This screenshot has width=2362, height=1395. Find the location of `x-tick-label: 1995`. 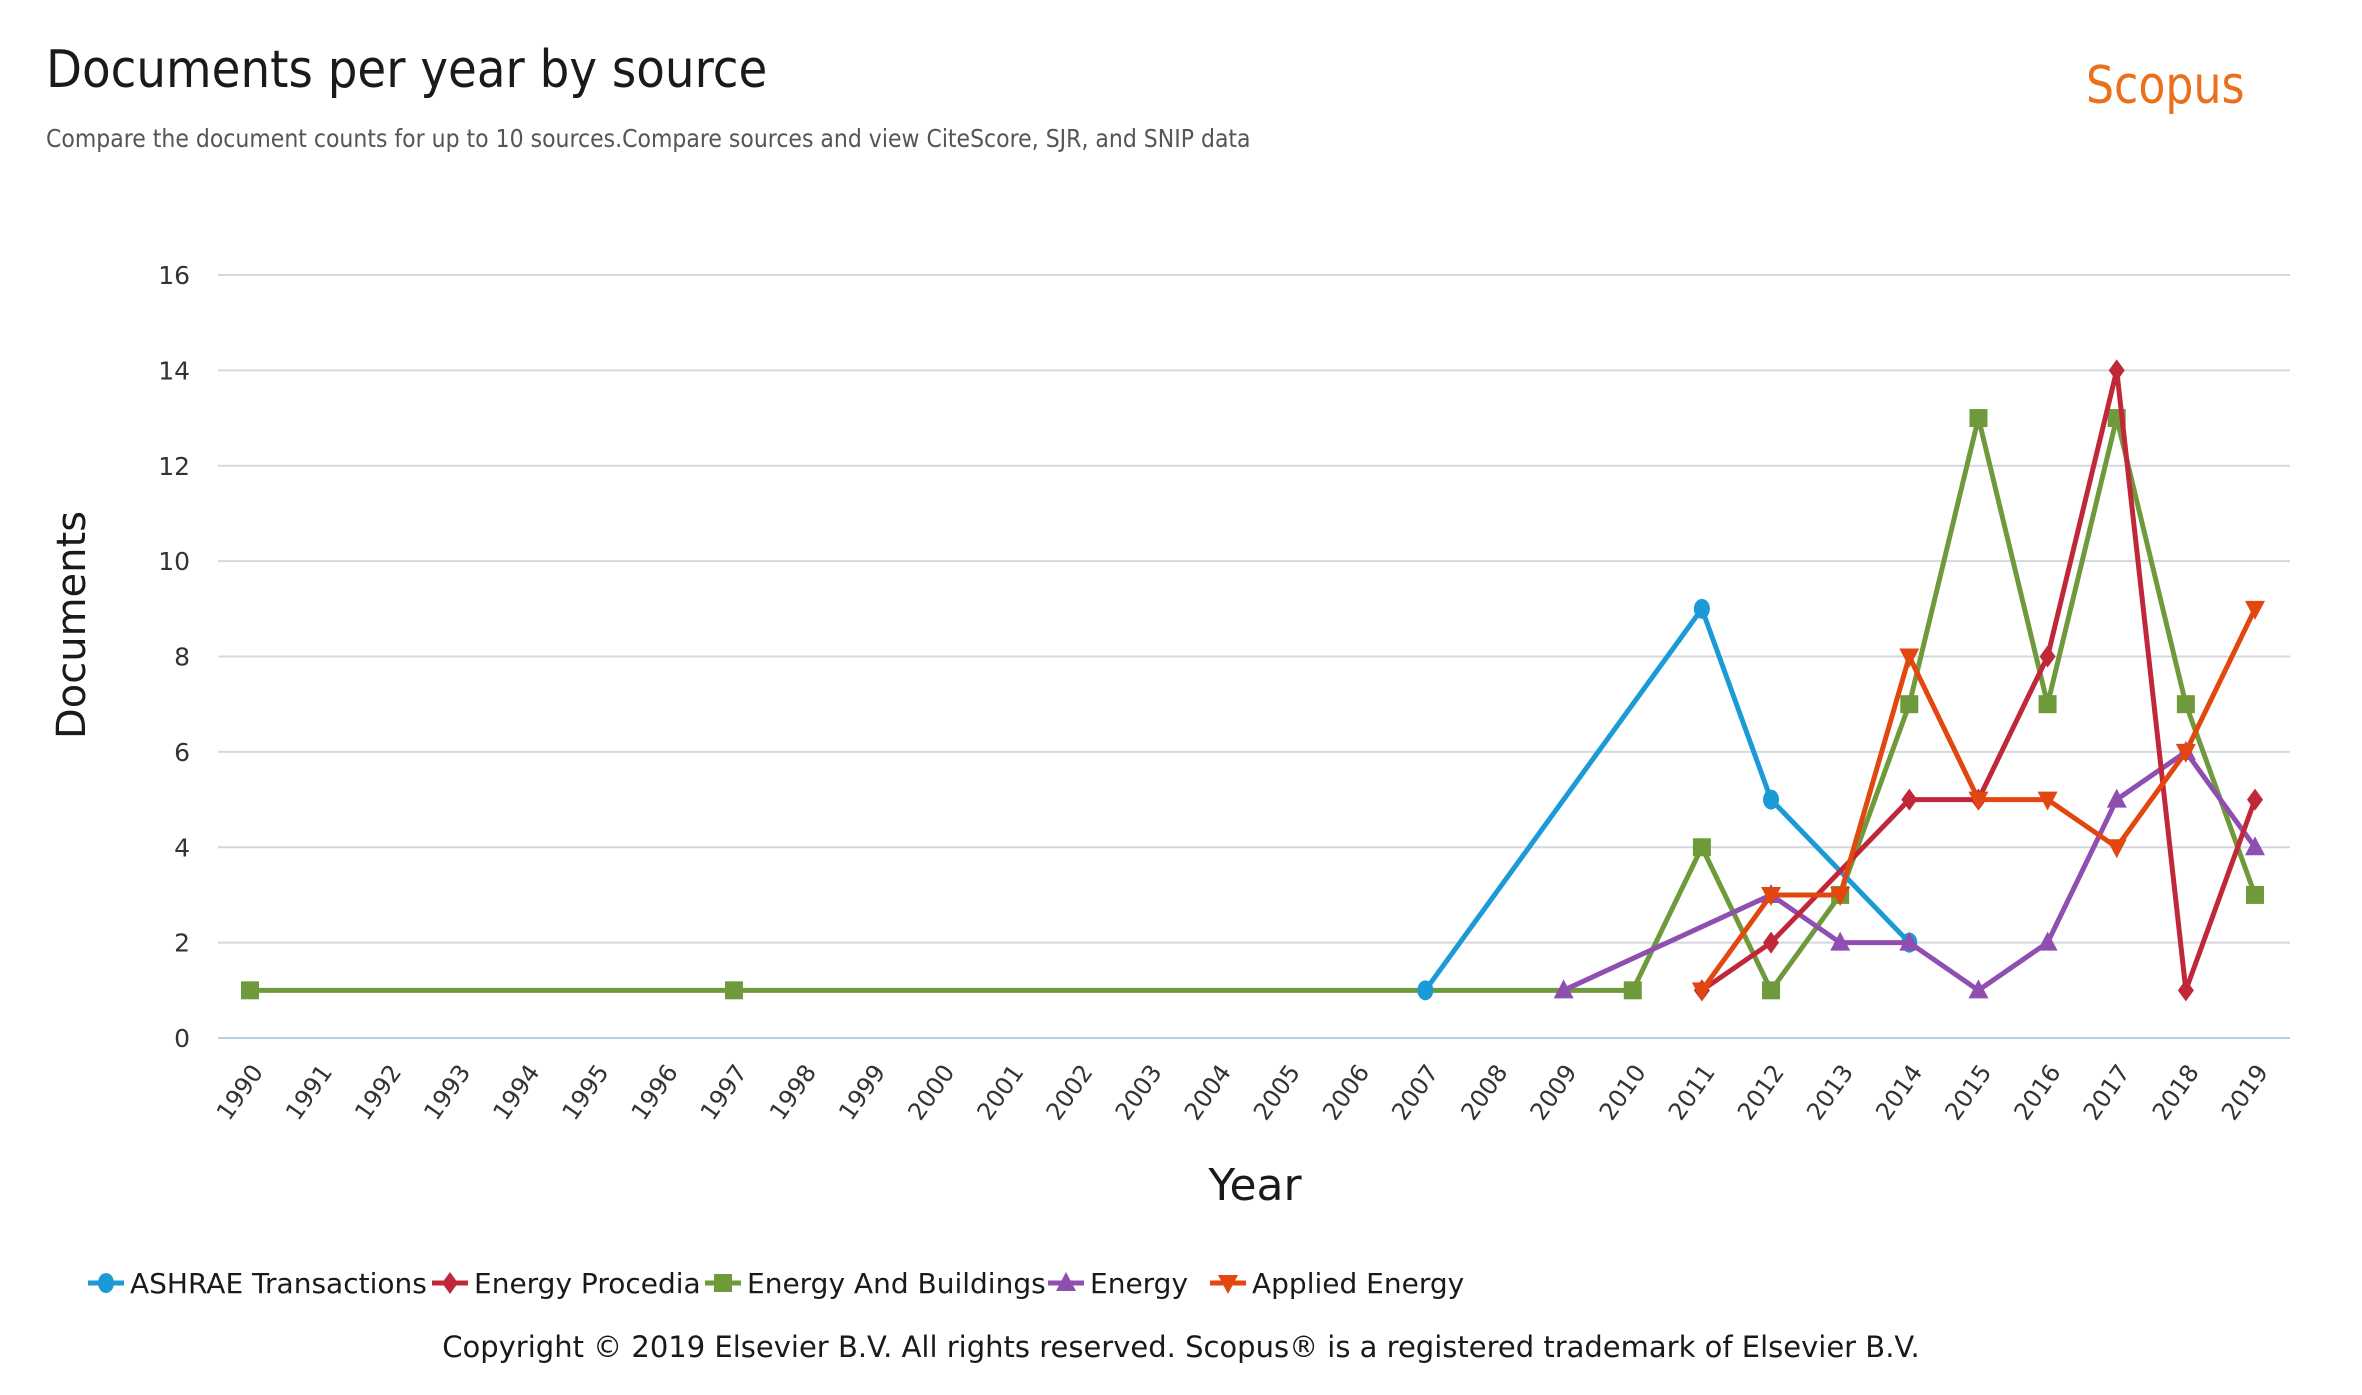

x-tick-label: 1995 is located at coordinates (586, 1092).